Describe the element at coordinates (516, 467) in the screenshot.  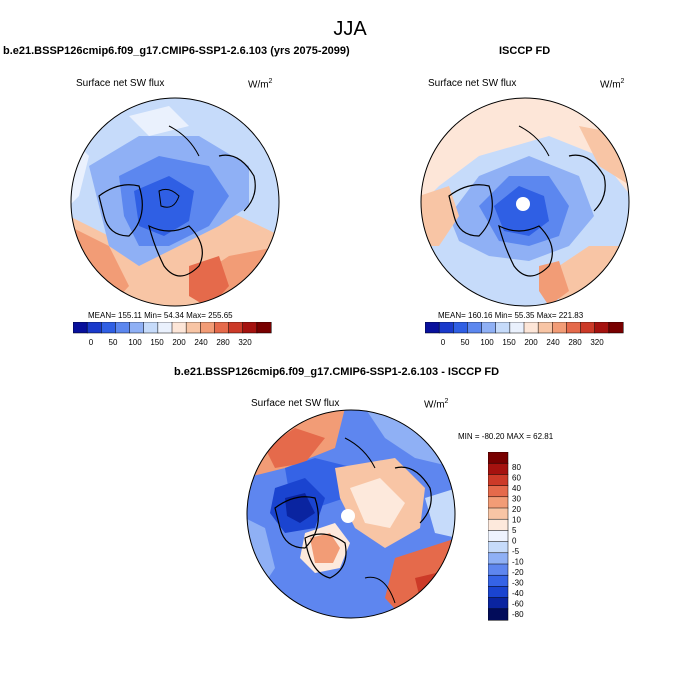
I see `panel-3-colorbar-label: 80` at that location.